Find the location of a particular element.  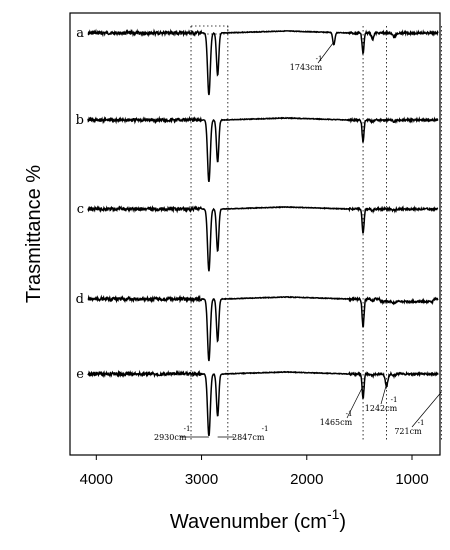

spectrum-line-e is located at coordinates (263, 402).